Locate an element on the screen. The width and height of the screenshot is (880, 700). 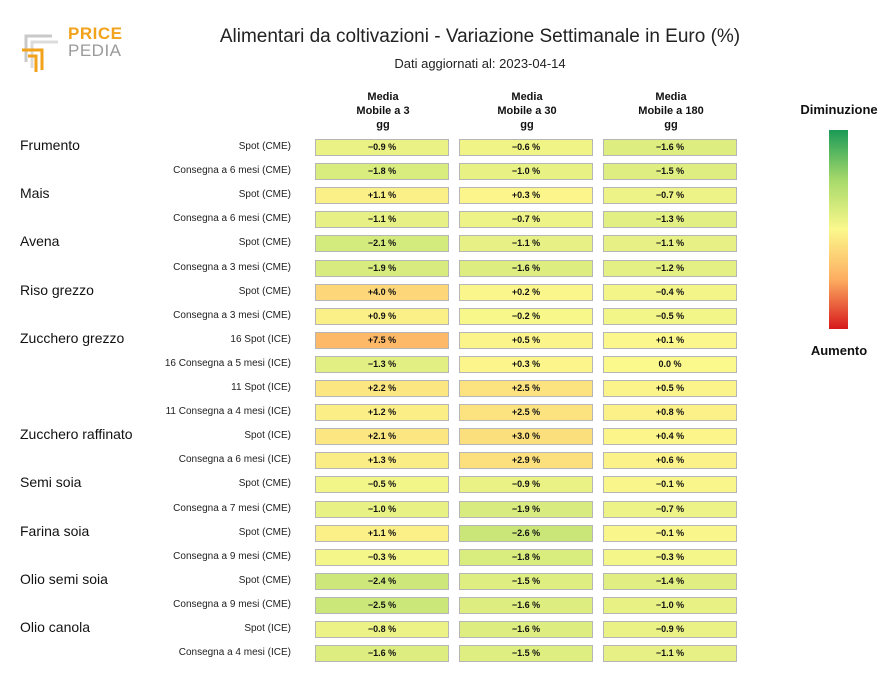
row-label: 16 Spot (ICE) is located at coordinates (260, 339).